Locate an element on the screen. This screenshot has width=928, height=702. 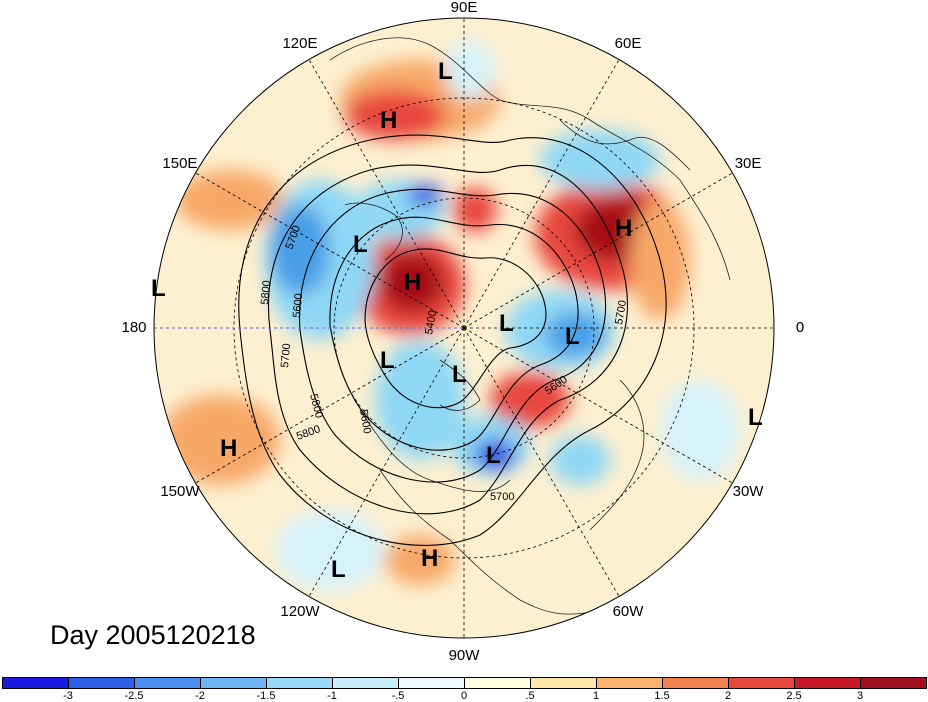
colorbar-tick-label: -1.5 is located at coordinates (266, 696).